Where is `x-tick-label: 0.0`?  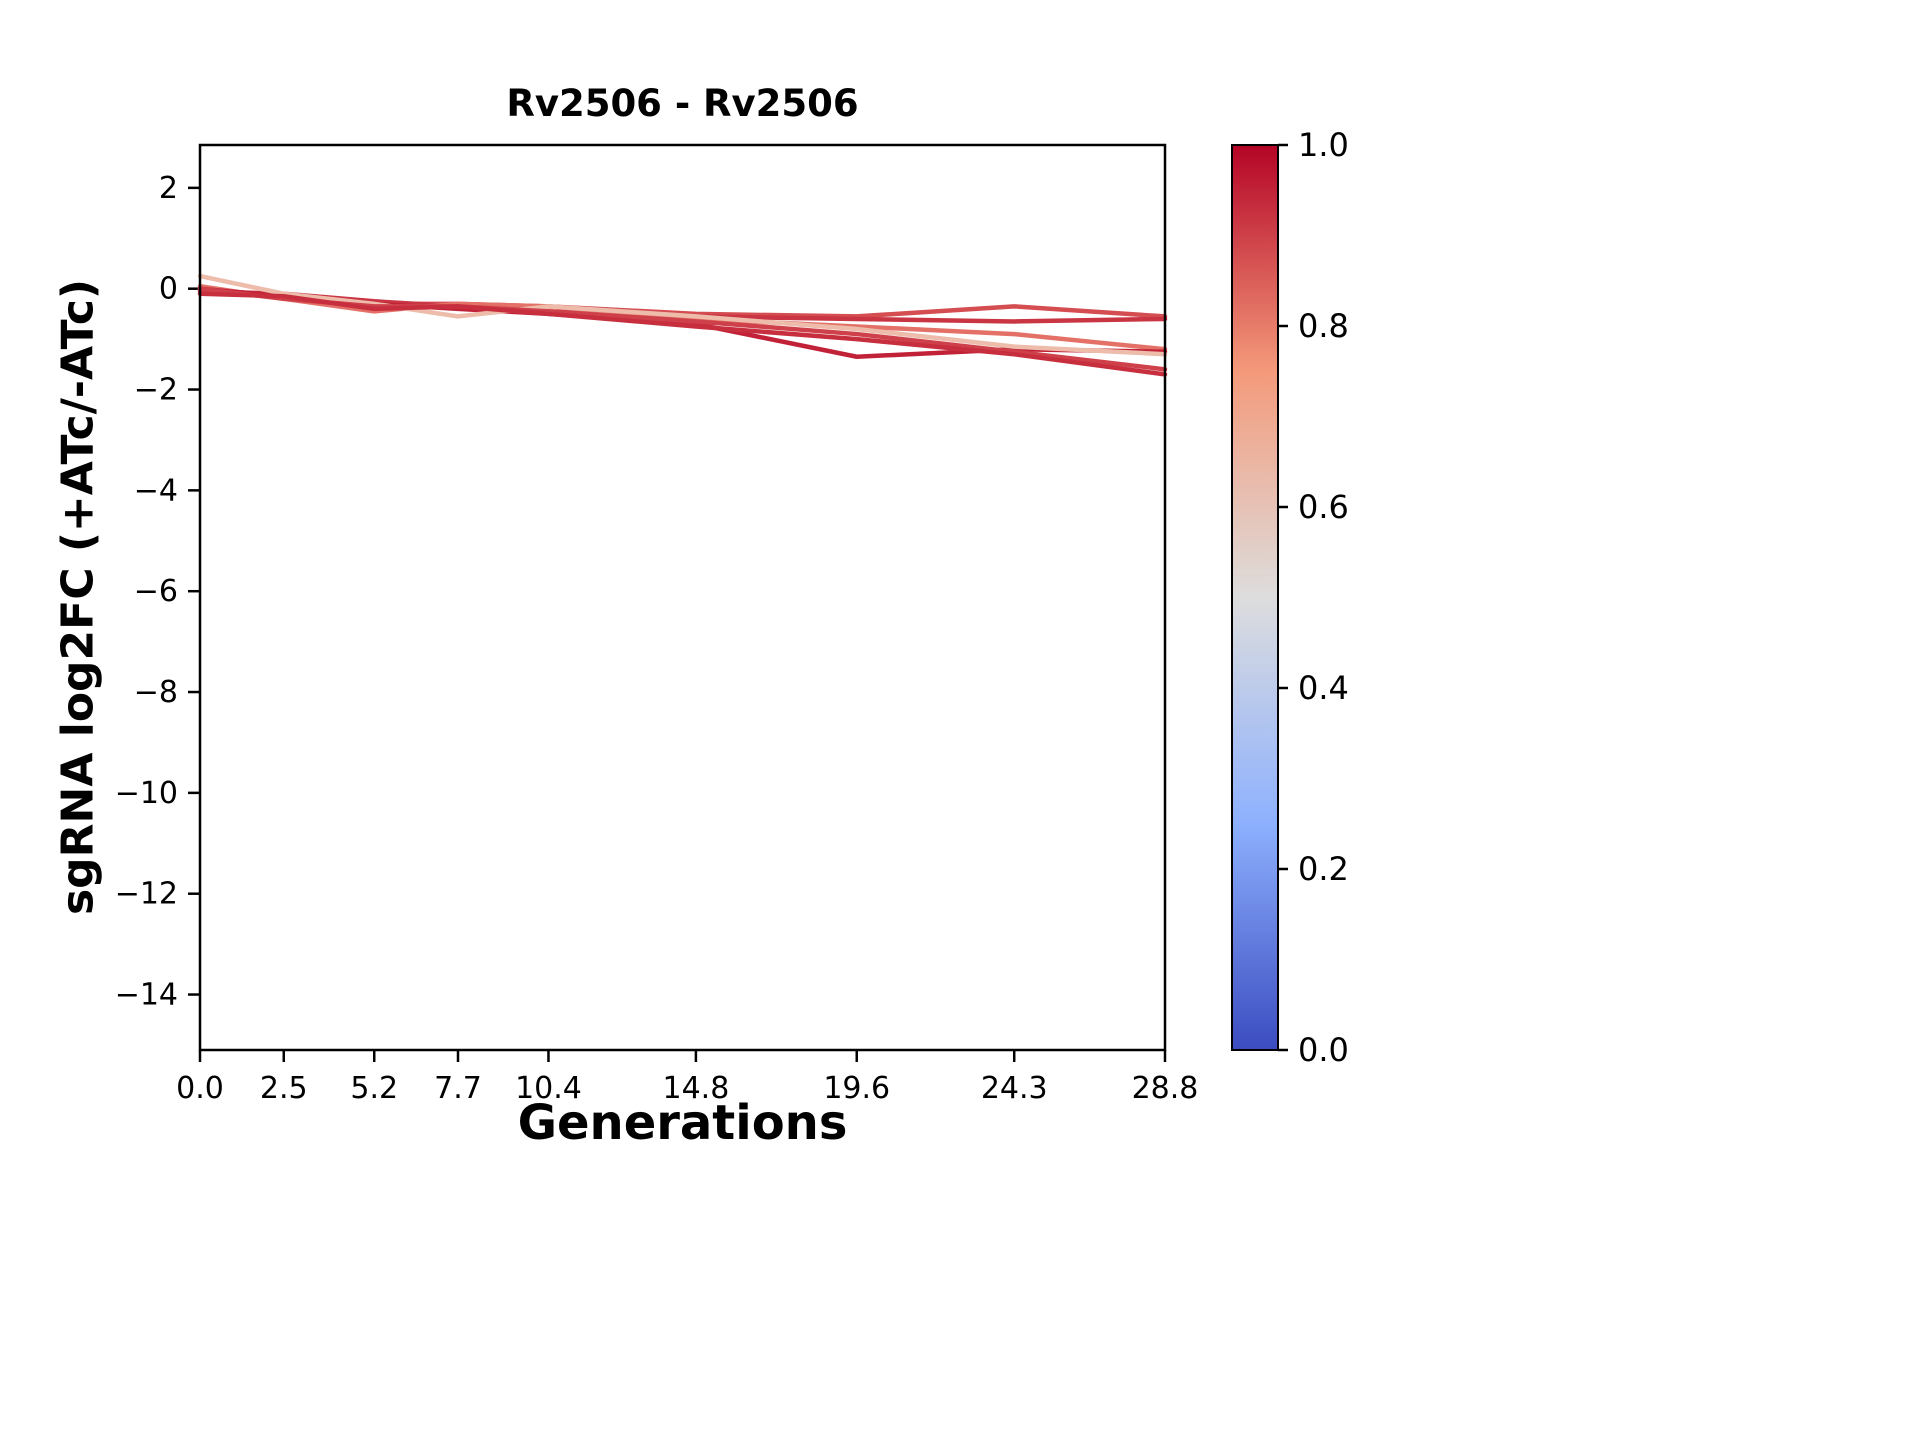 x-tick-label: 0.0 is located at coordinates (200, 1088).